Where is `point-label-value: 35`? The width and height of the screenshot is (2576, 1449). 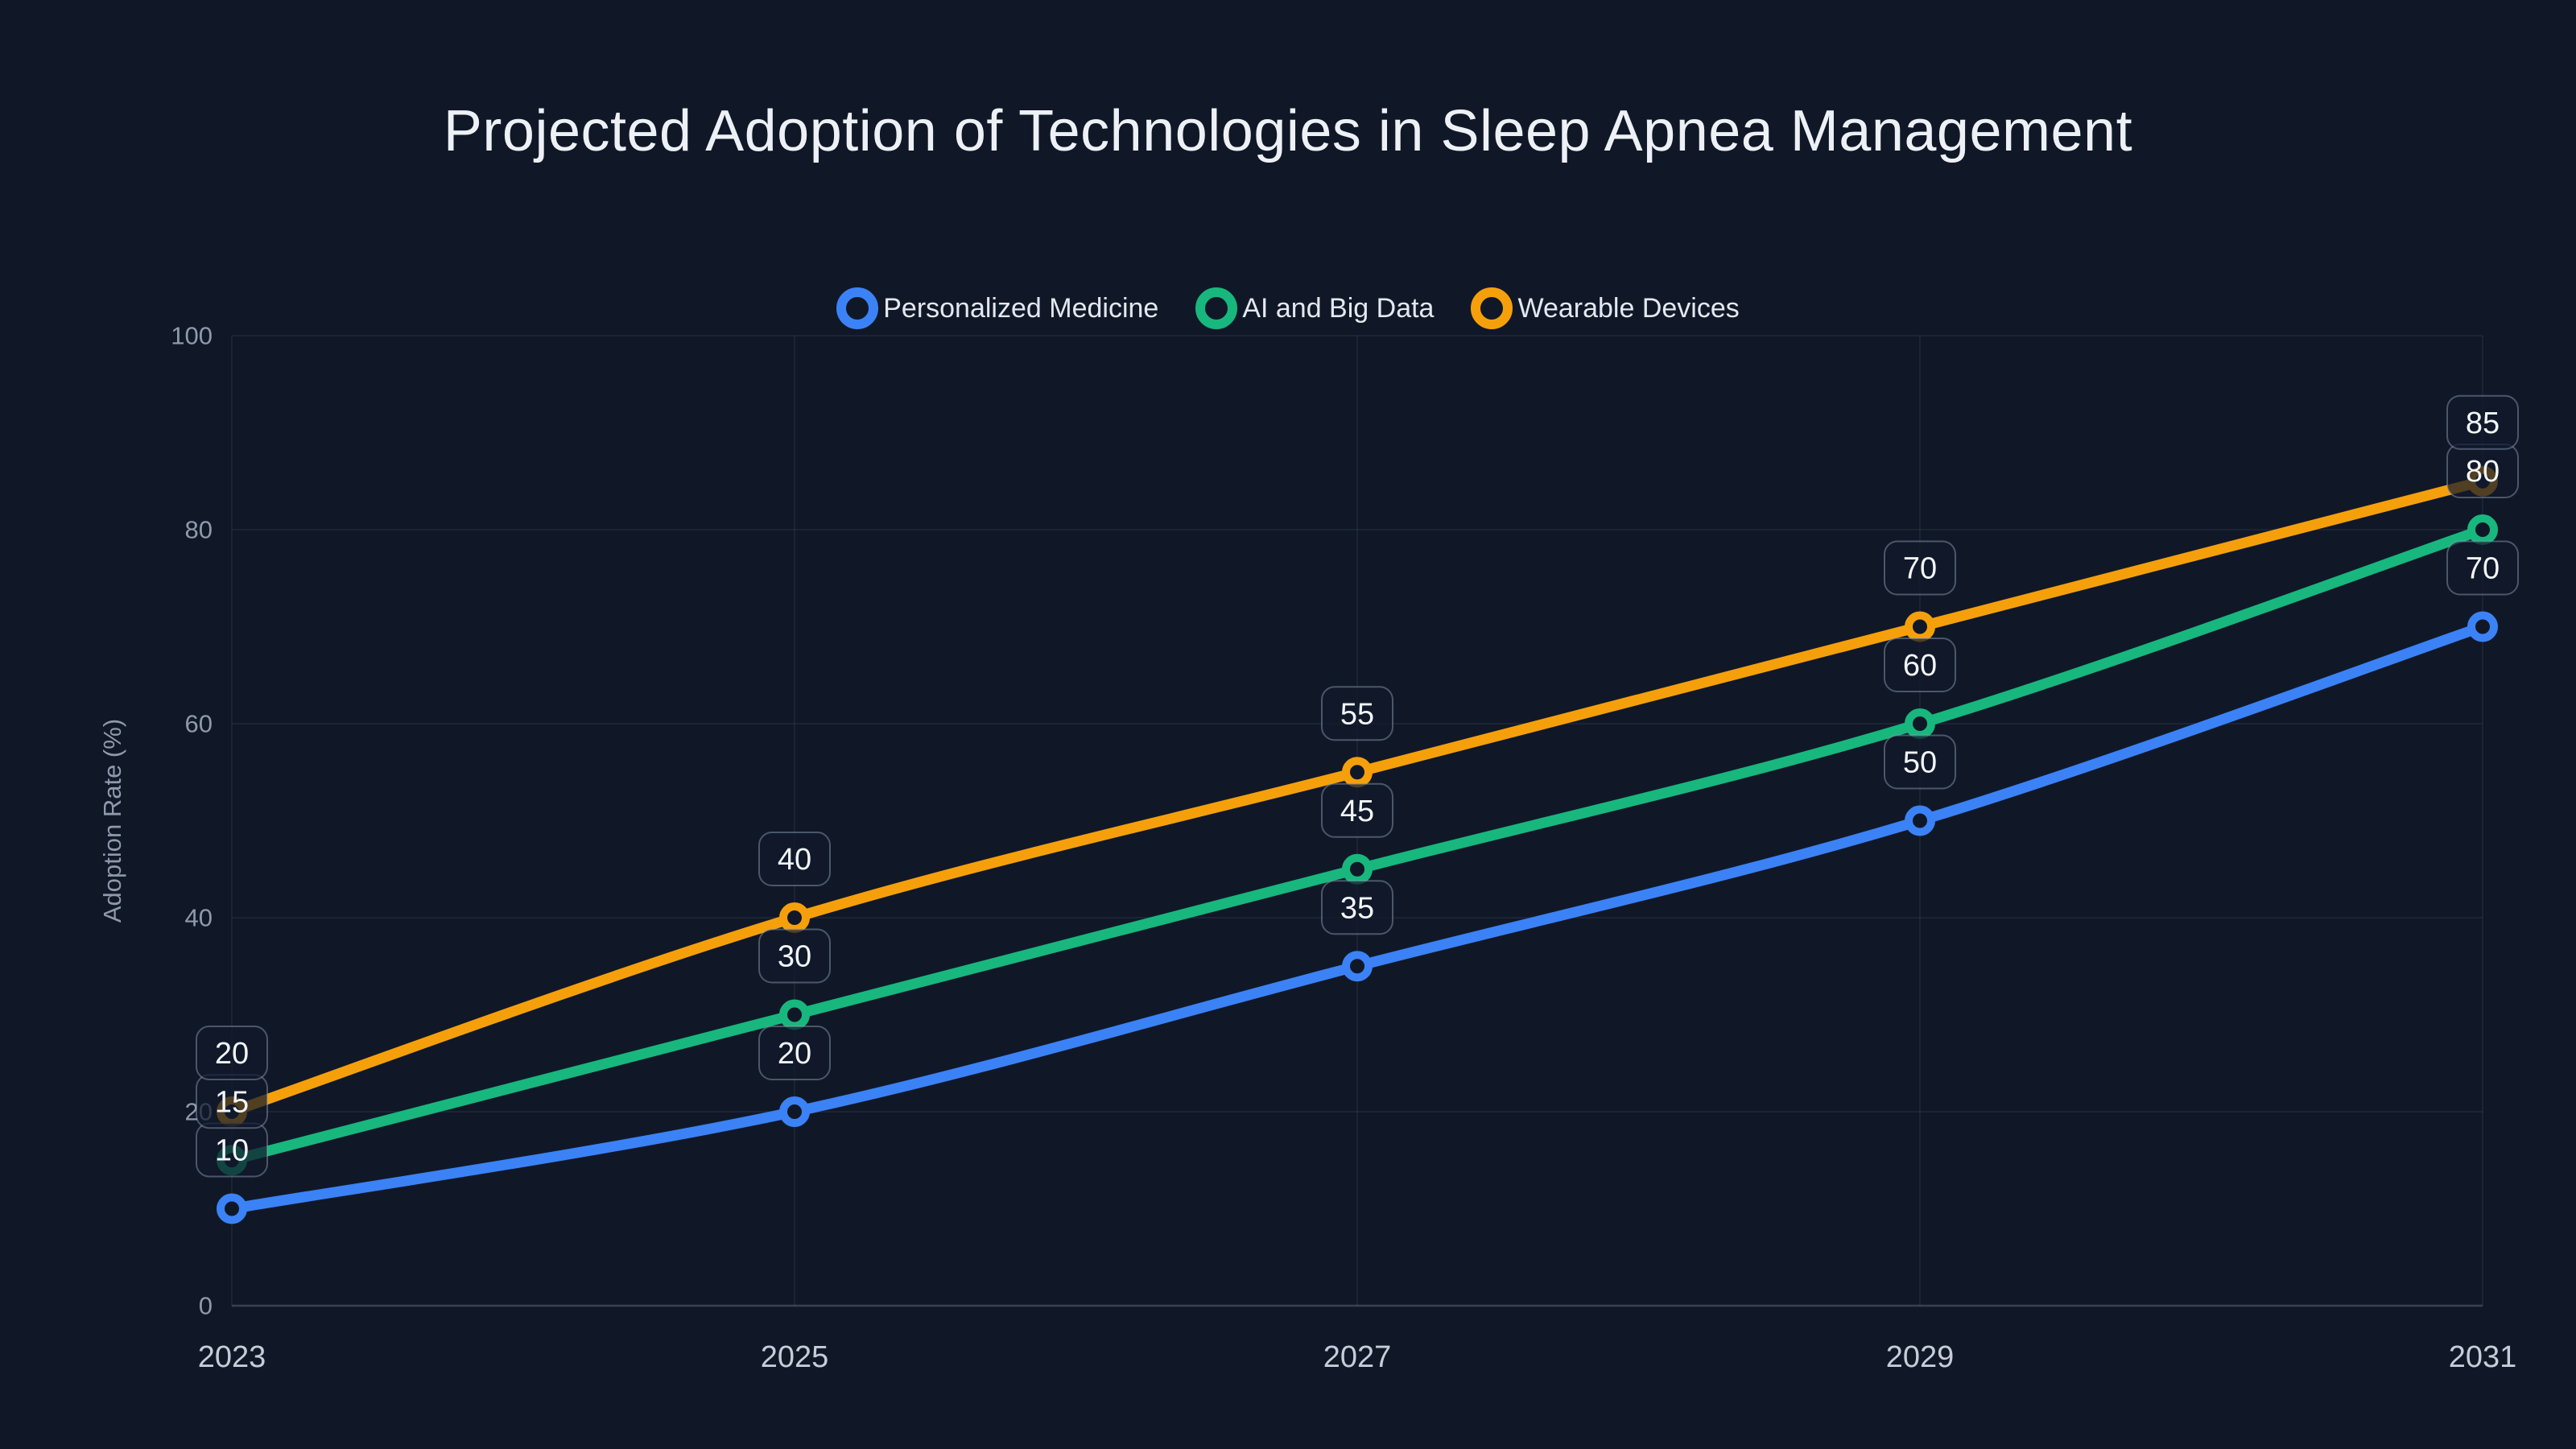
point-label-value: 35 is located at coordinates (1357, 908).